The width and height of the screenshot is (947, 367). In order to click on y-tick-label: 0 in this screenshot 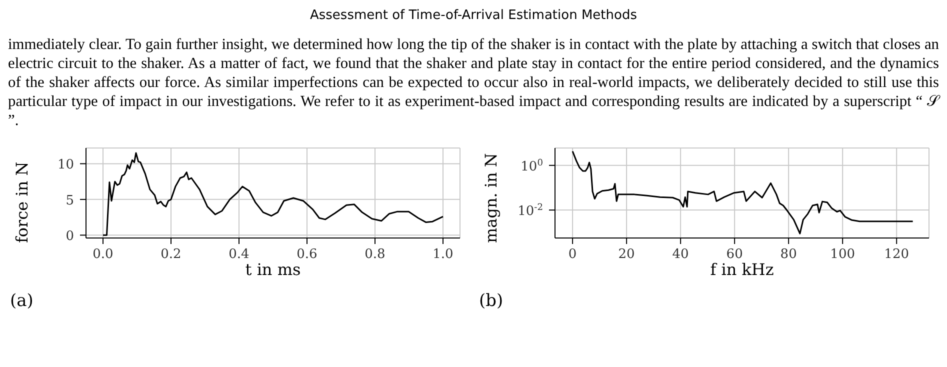, I will do `click(70, 236)`.